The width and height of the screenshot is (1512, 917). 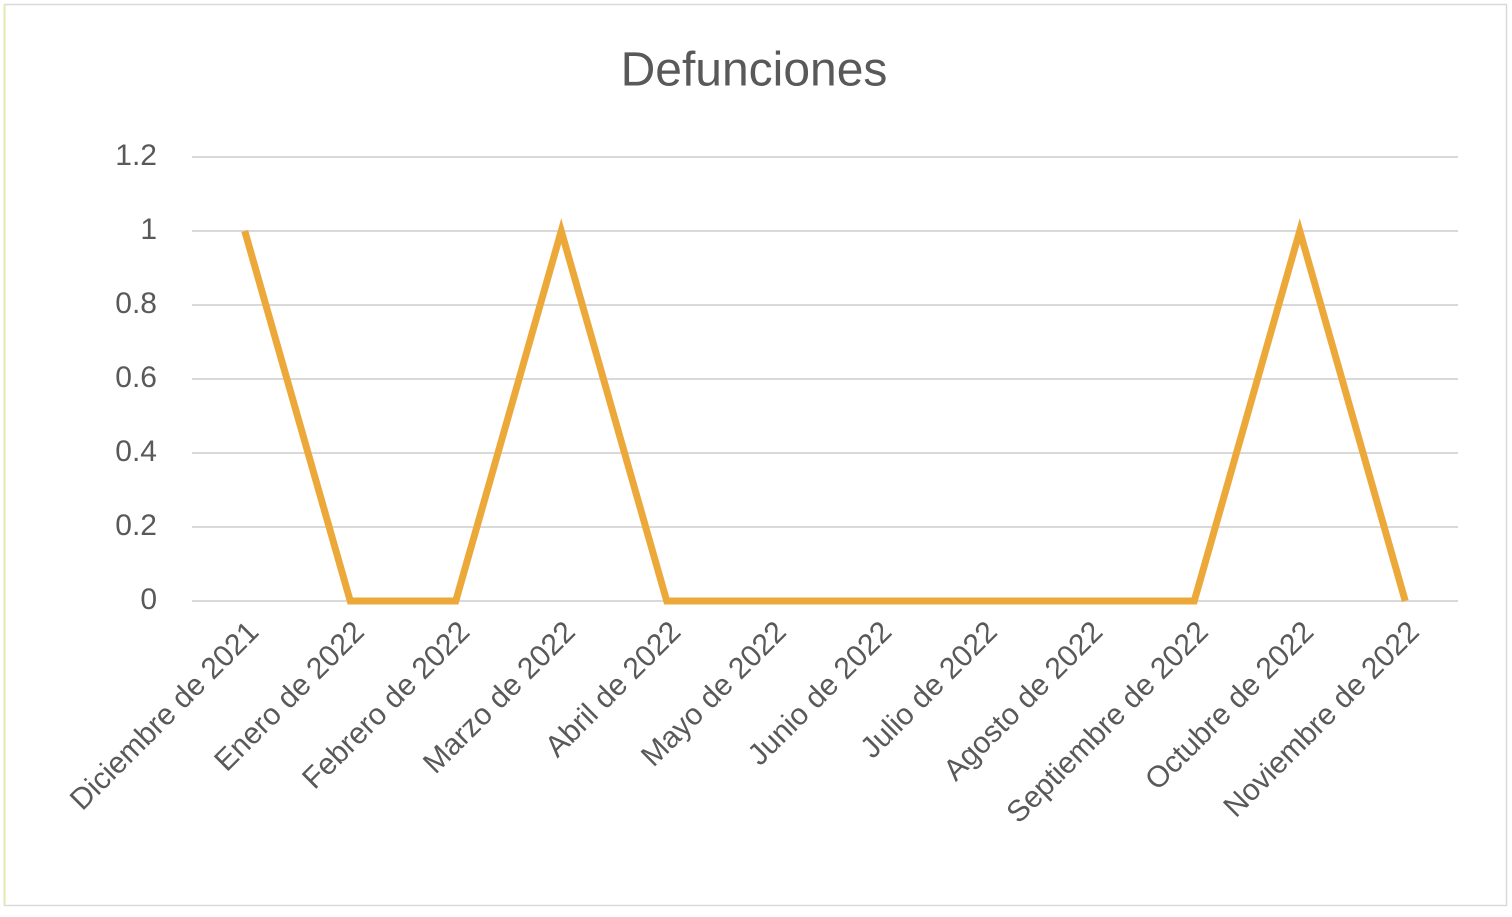 What do you see at coordinates (136, 303) in the screenshot?
I see `y-tick-label: 0.8` at bounding box center [136, 303].